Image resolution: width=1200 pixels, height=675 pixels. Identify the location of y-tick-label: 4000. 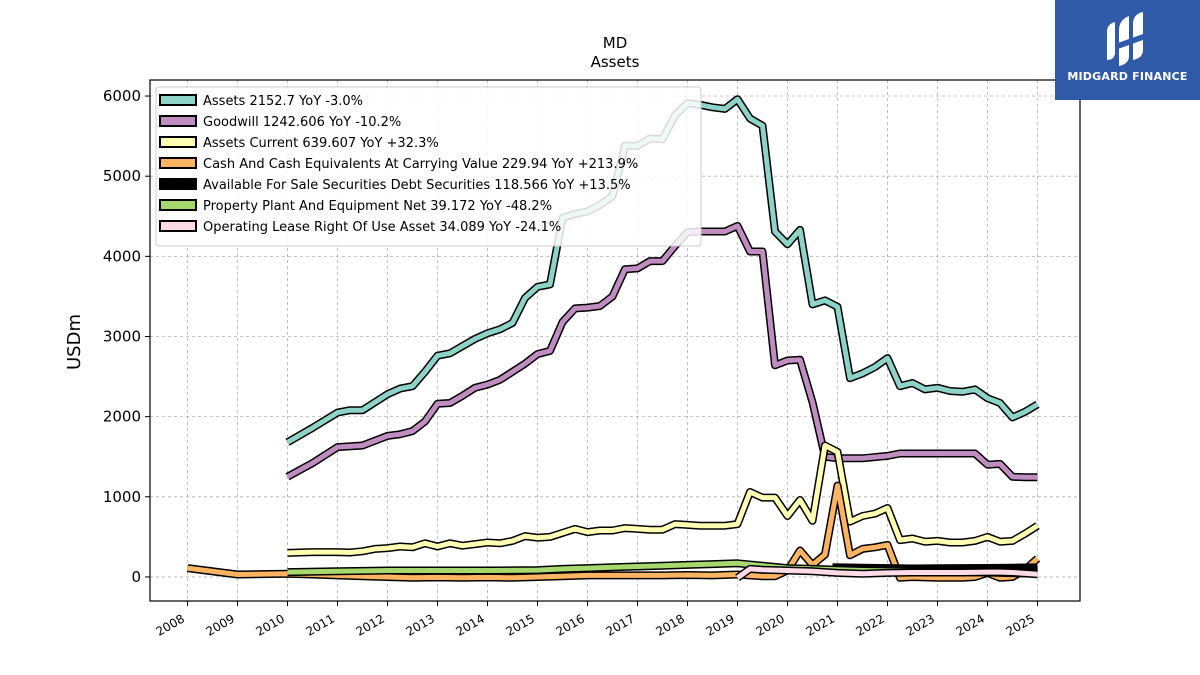
(122, 256).